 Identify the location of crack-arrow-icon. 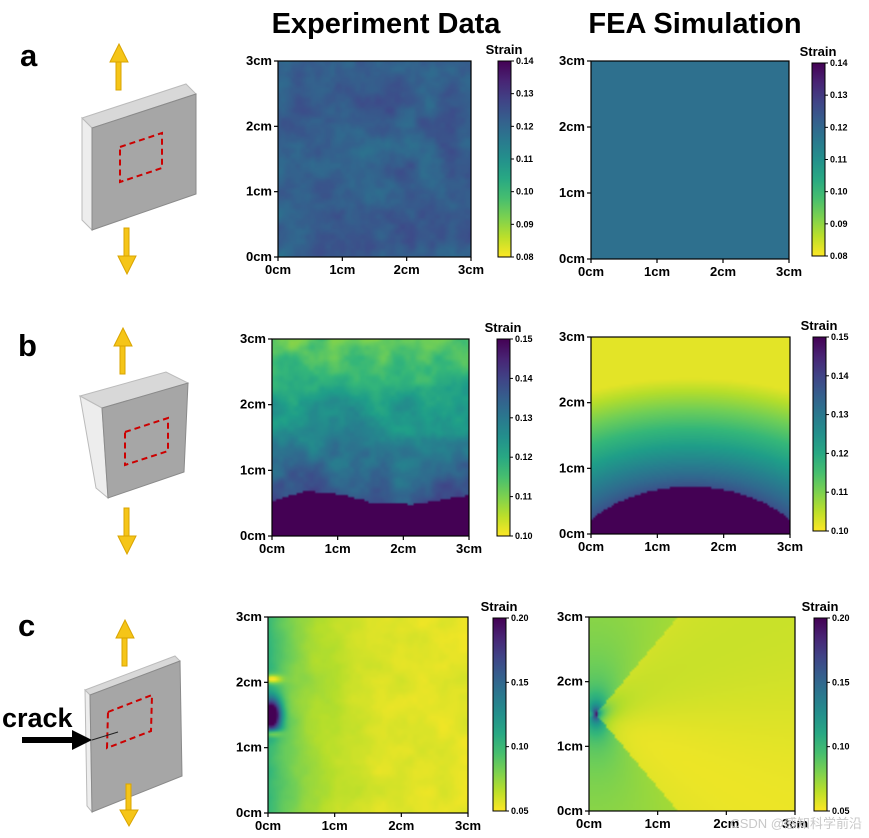
(57, 740).